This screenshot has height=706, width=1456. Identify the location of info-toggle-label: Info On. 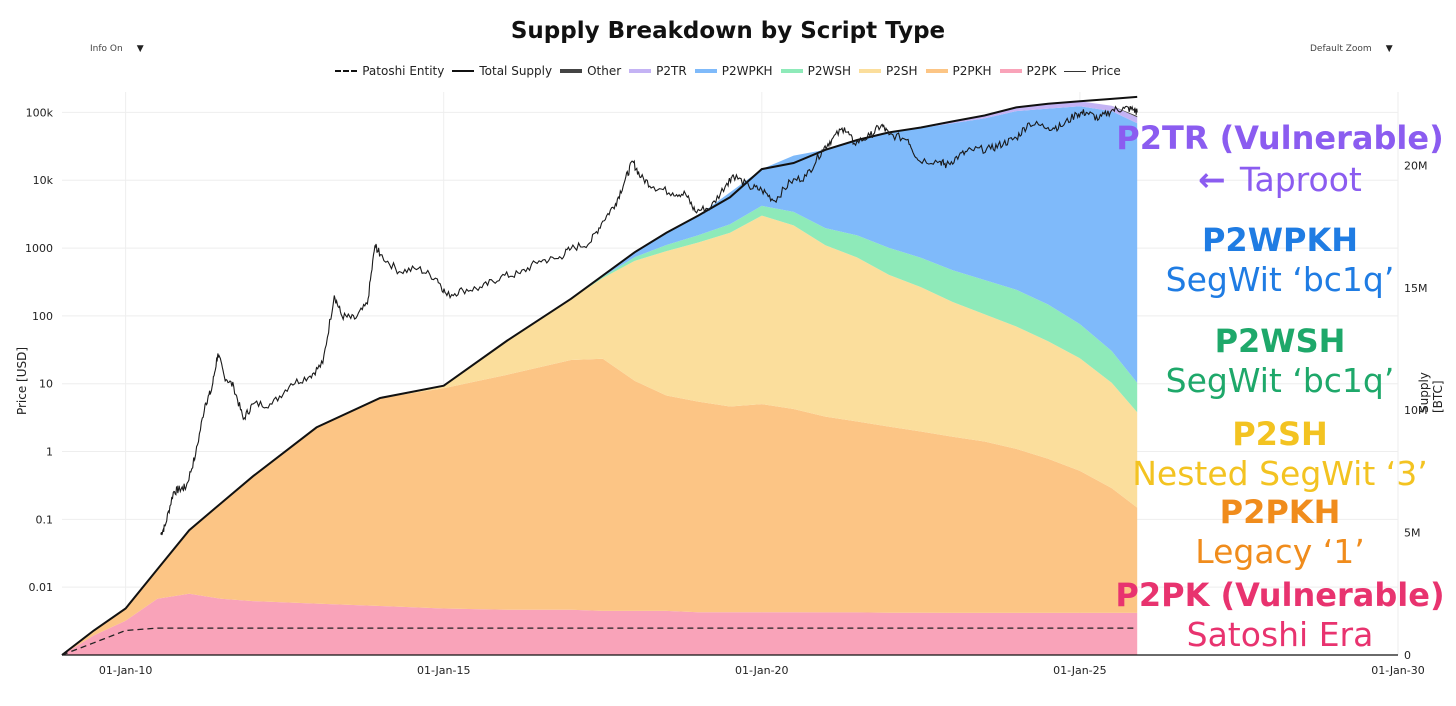
(106, 49).